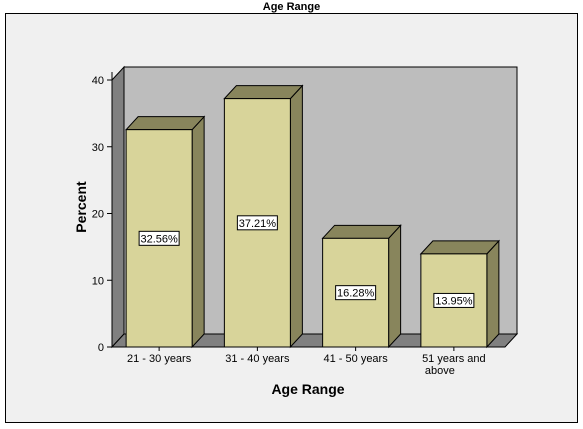  I want to click on y-tick-label: 0, so click(101, 348).